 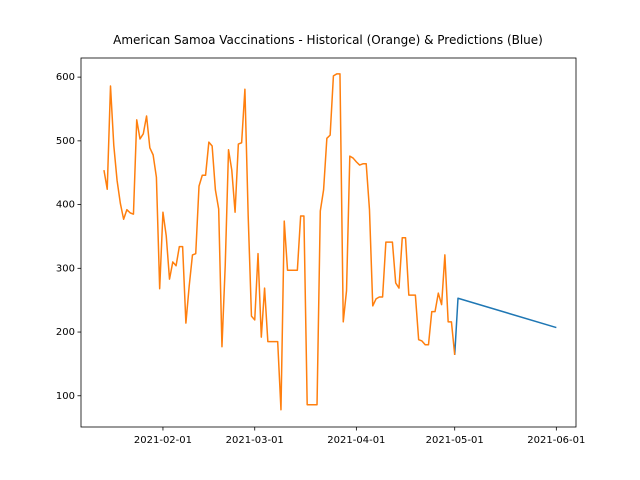 What do you see at coordinates (65, 141) in the screenshot?
I see `y-tick-label: 500` at bounding box center [65, 141].